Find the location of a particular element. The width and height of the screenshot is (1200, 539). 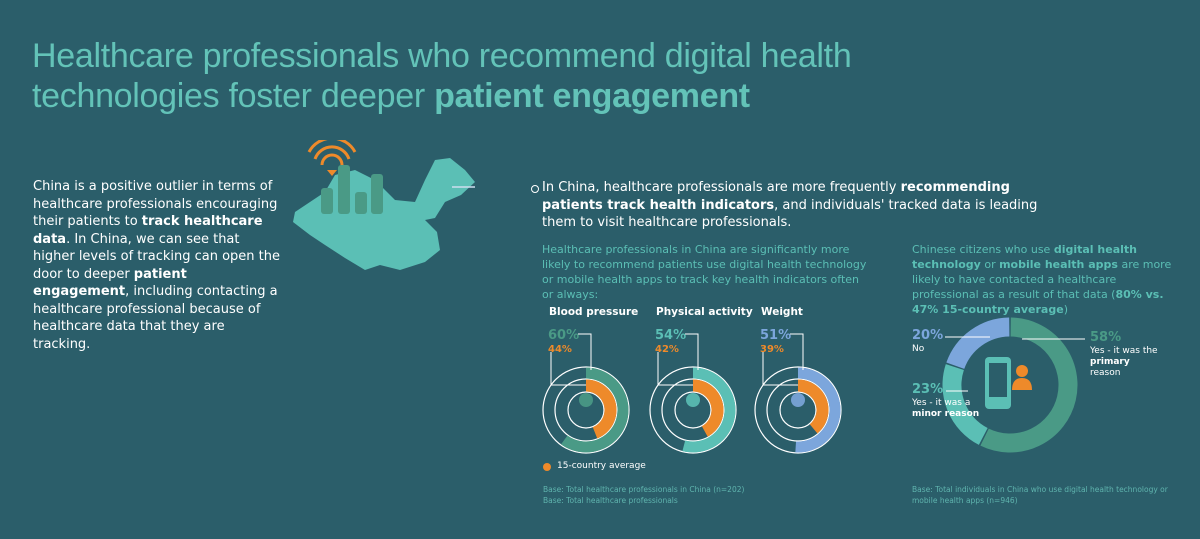

average-value-label: 39% is located at coordinates (772, 349).